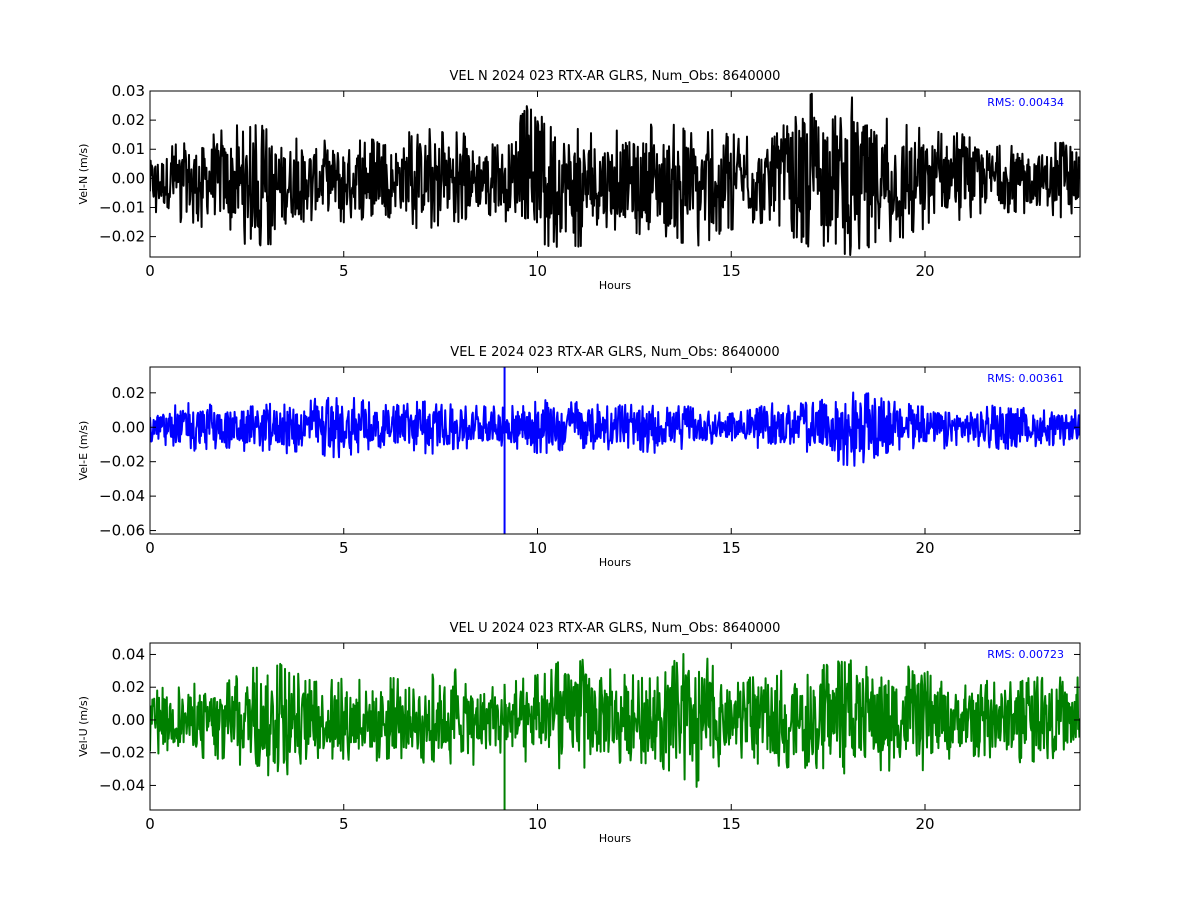 This screenshot has height=900, width=1200. I want to click on y-tick-label: 0.04, so click(128, 654).